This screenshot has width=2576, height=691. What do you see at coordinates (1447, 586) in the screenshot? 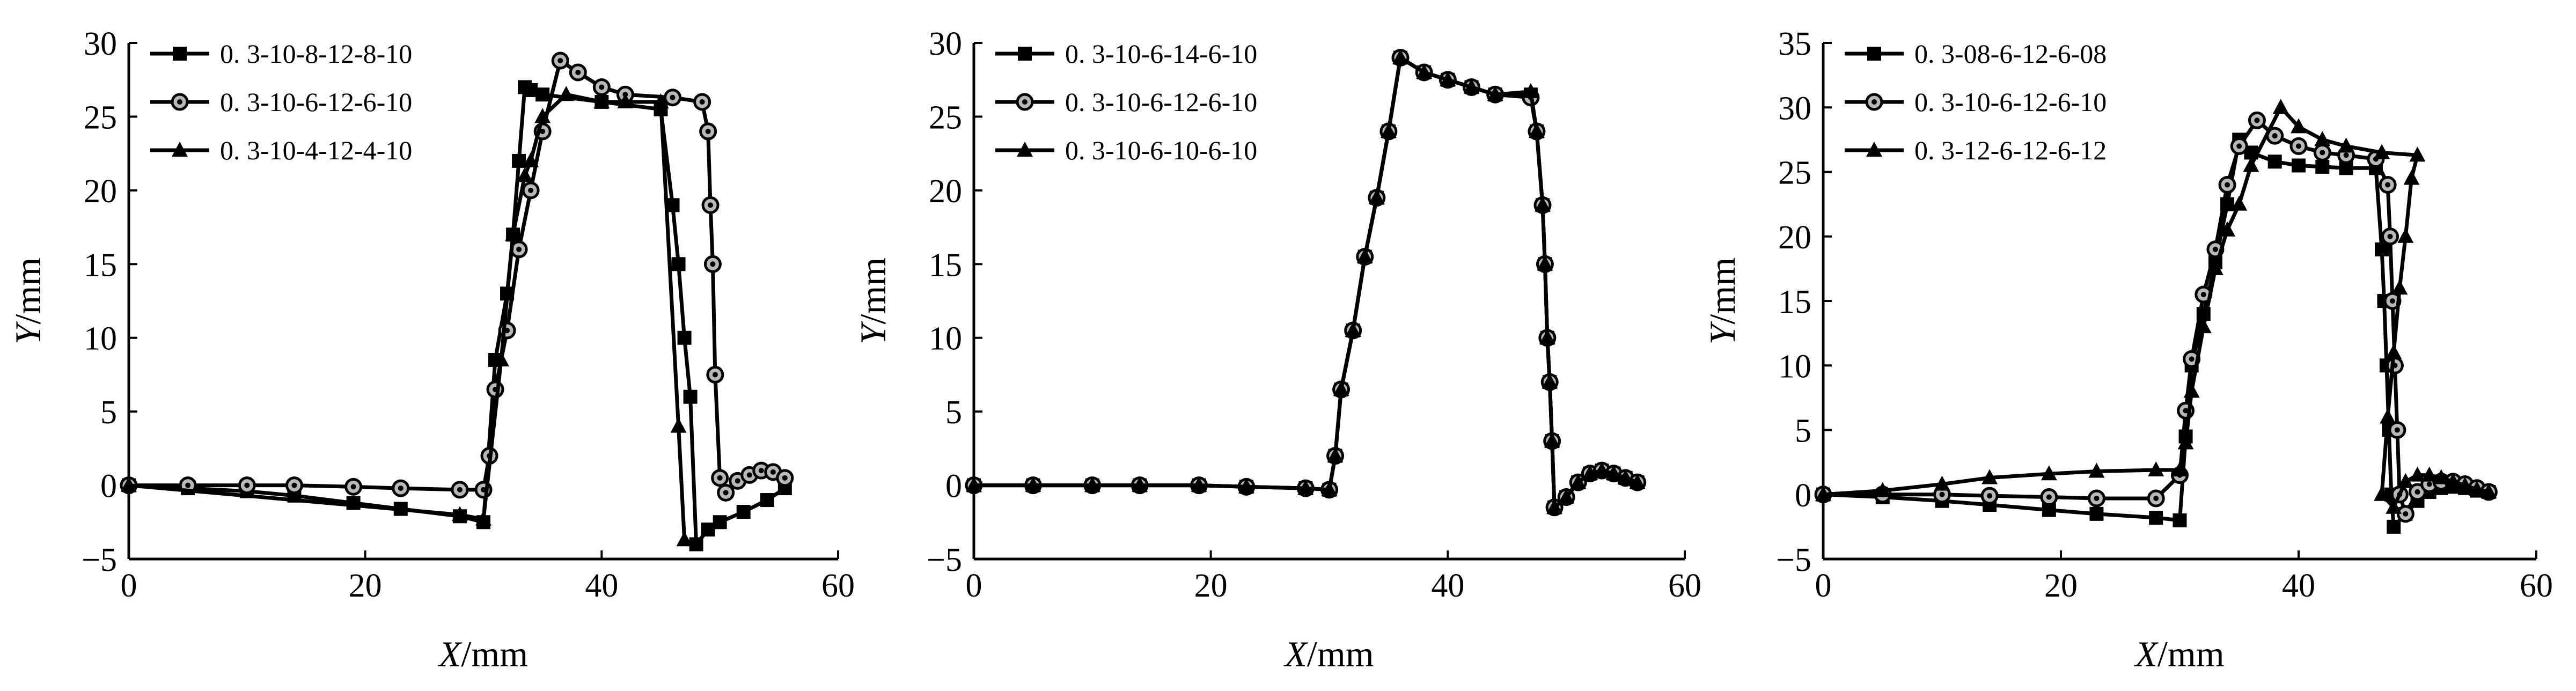
I see `x-tick-label: 40` at bounding box center [1447, 586].